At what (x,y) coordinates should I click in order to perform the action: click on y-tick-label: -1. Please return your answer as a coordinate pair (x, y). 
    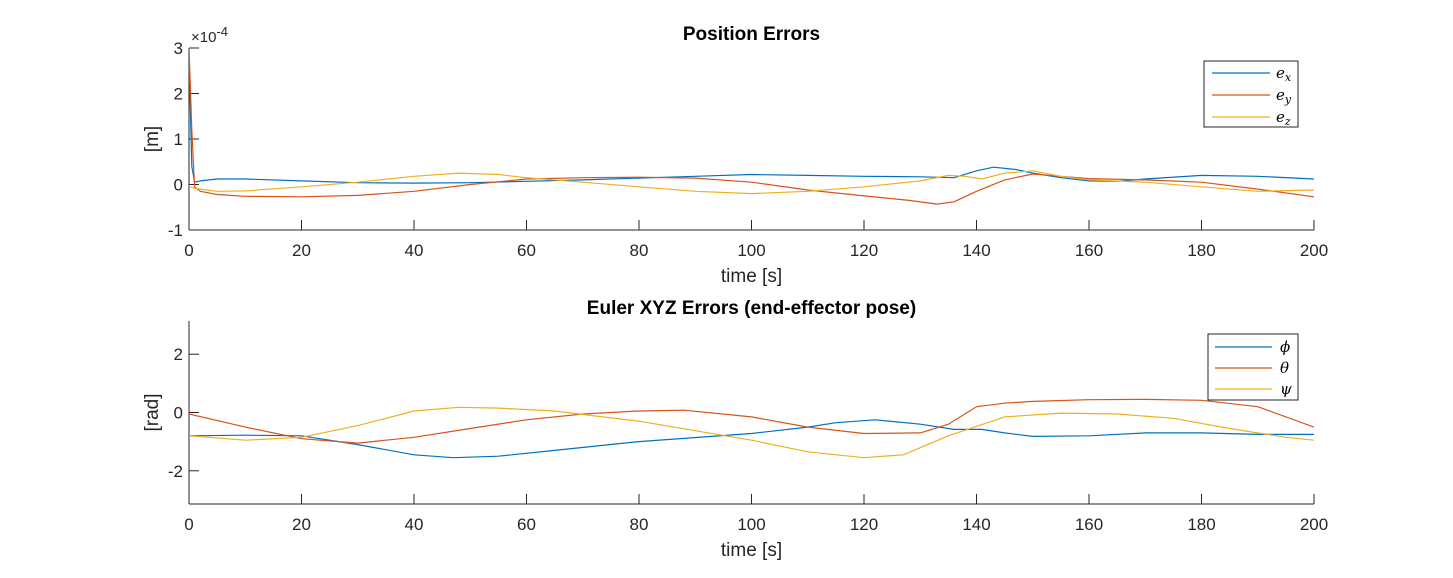
    Looking at the image, I should click on (175, 230).